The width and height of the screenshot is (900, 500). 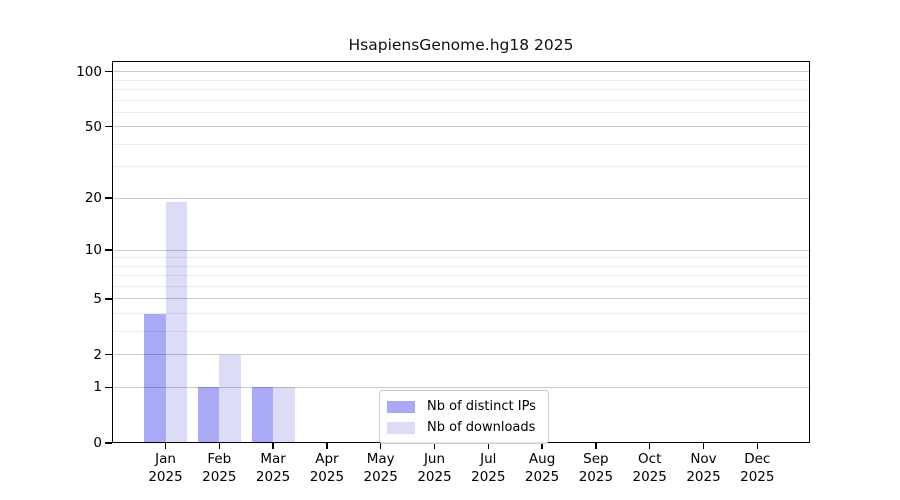 I want to click on x-tick-month: Mar, so click(x=273, y=459).